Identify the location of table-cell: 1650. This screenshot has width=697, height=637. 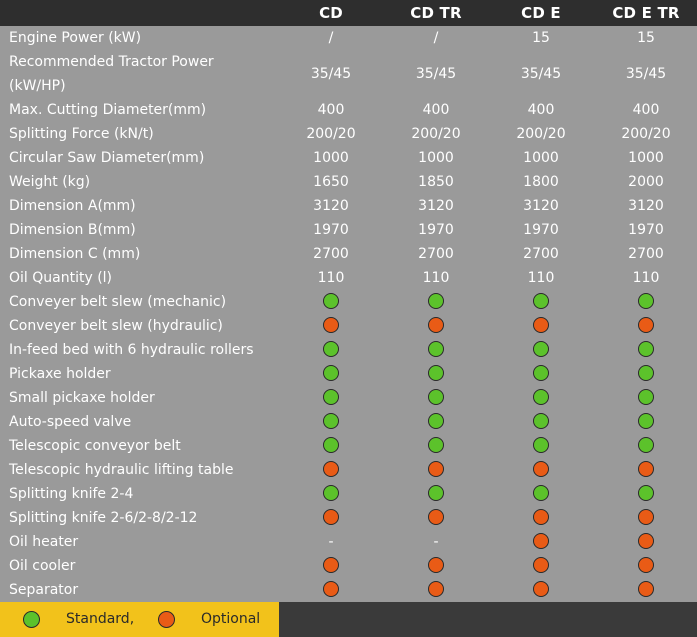
(331, 182).